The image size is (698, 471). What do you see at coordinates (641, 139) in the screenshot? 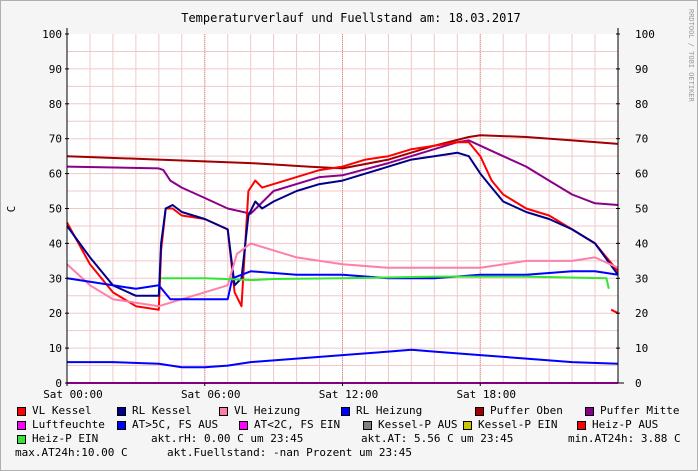
I see `y-tick-label-right: 70` at bounding box center [641, 139].